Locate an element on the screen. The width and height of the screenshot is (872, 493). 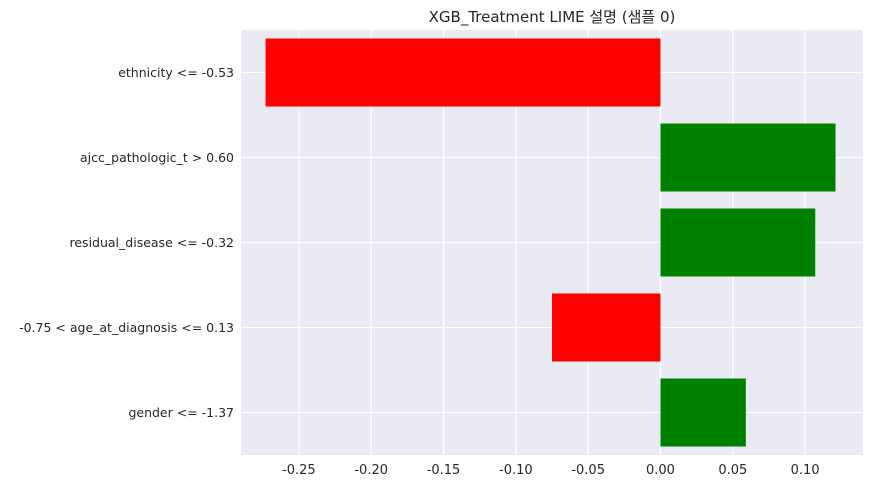
x-tick-label: 0.00 is located at coordinates (660, 470).